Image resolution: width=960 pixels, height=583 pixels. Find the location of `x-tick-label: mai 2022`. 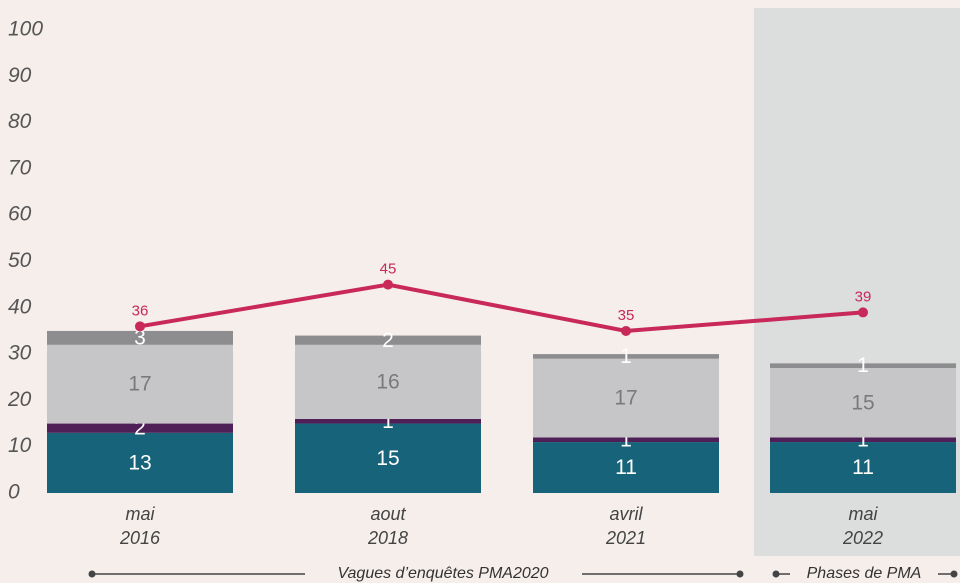

x-tick-label: mai 2022 is located at coordinates (862, 526).